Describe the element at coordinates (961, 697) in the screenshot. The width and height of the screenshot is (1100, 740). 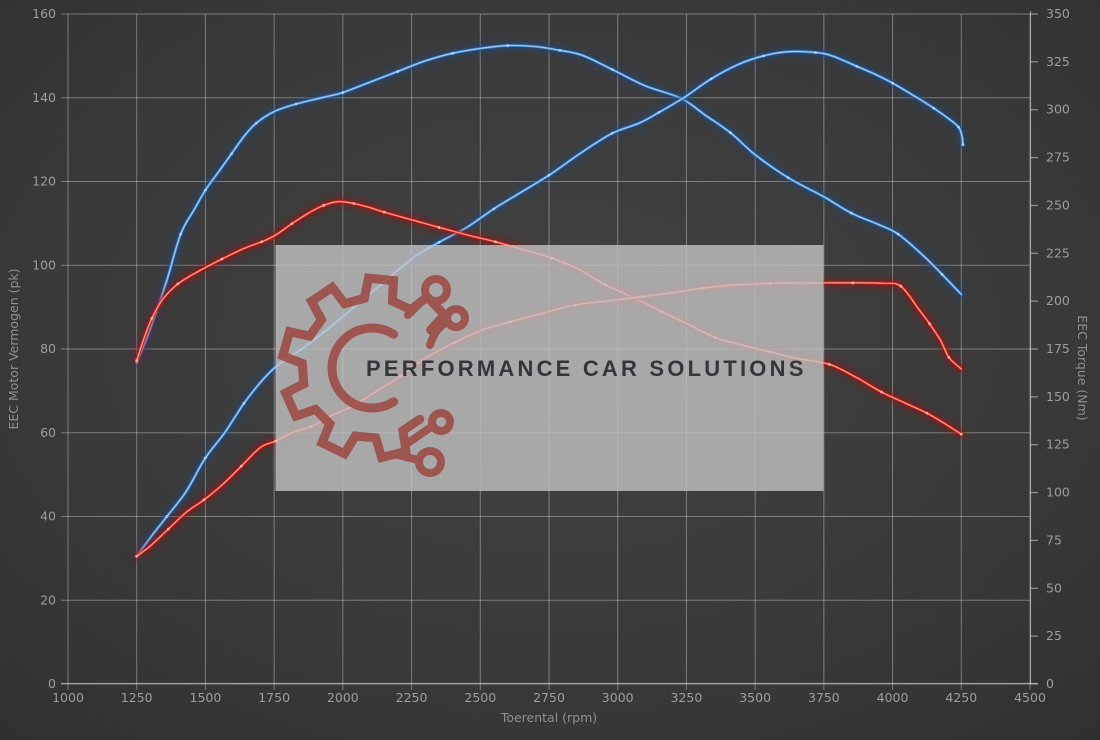
I see `x-tick-label: 4250` at that location.